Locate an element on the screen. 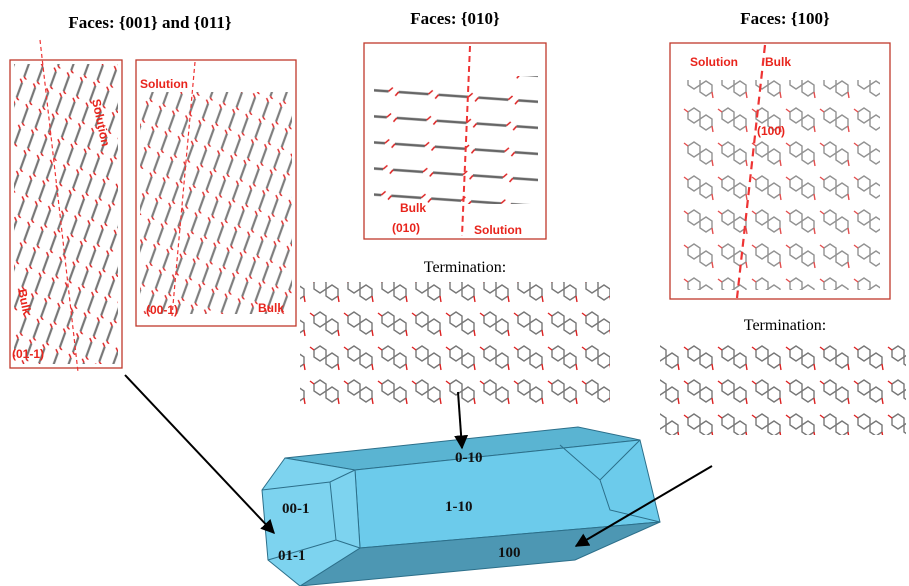 The image size is (909, 586). label: (100) is located at coordinates (771, 131).